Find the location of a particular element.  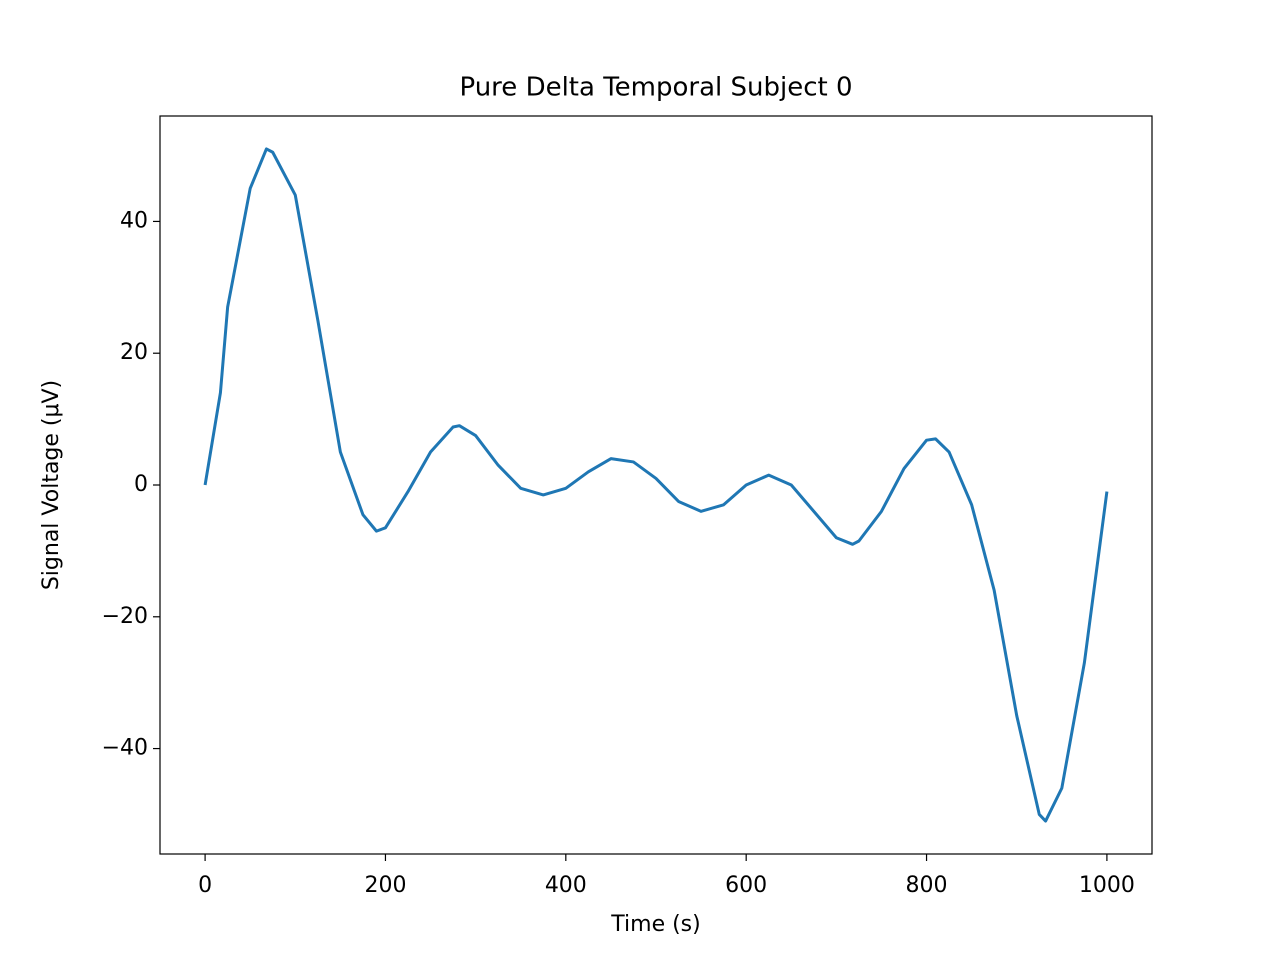

y-tick-label: 0 is located at coordinates (141, 484).